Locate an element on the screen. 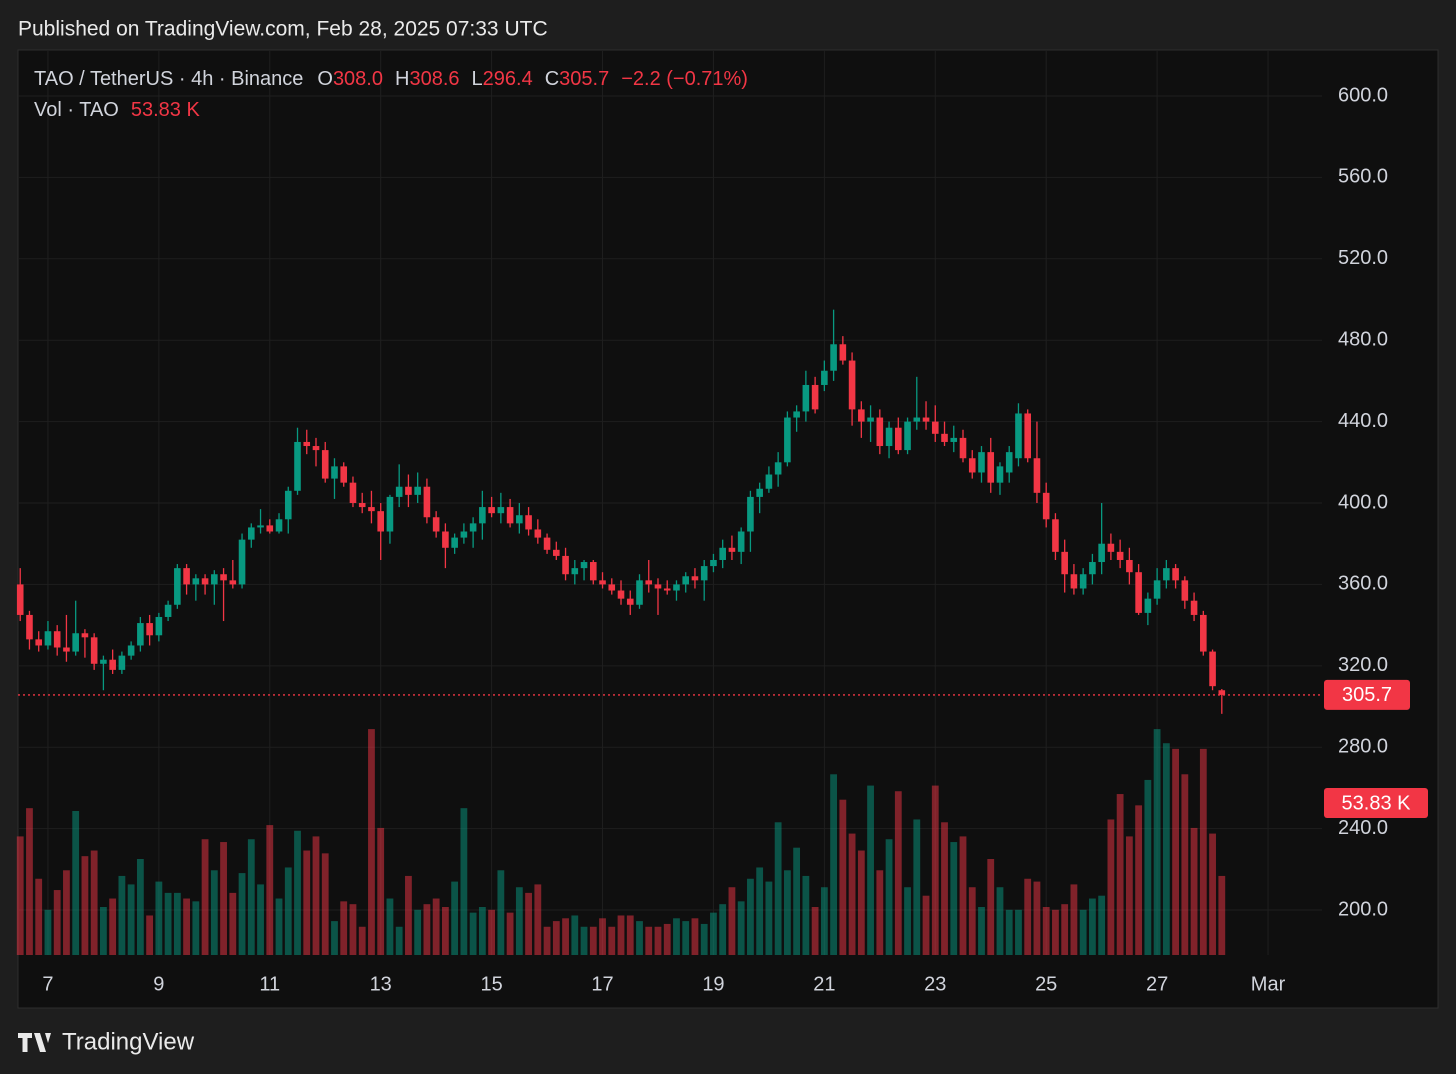 The width and height of the screenshot is (1456, 1074). brand-name: TradingView is located at coordinates (128, 1041).